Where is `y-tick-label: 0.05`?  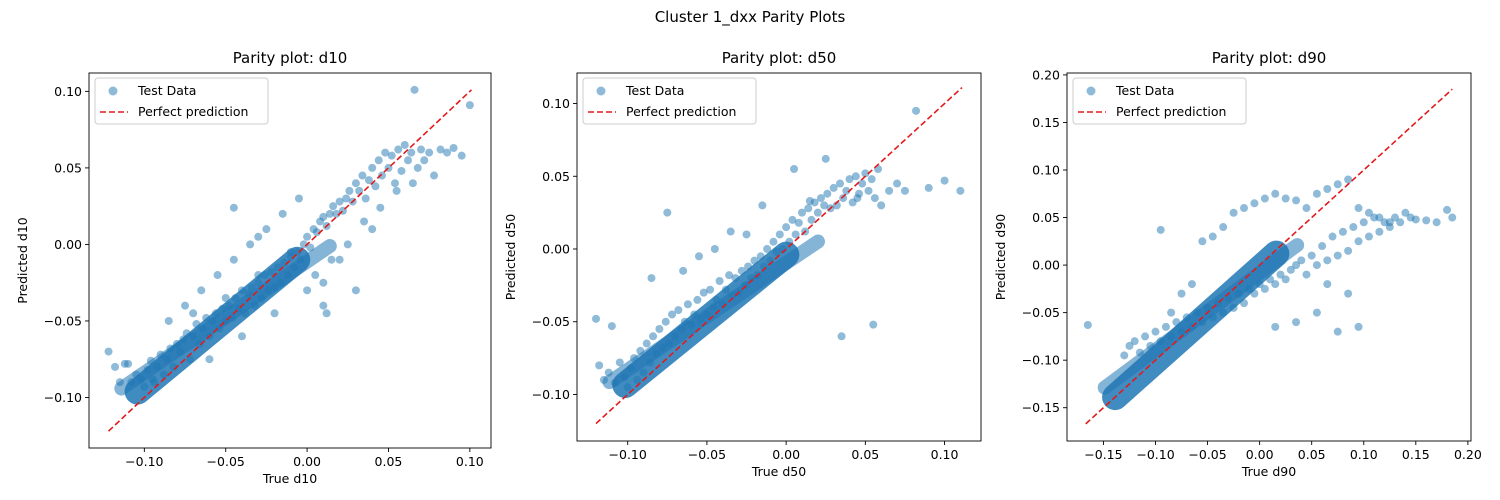
y-tick-label: 0.05 is located at coordinates (68, 167).